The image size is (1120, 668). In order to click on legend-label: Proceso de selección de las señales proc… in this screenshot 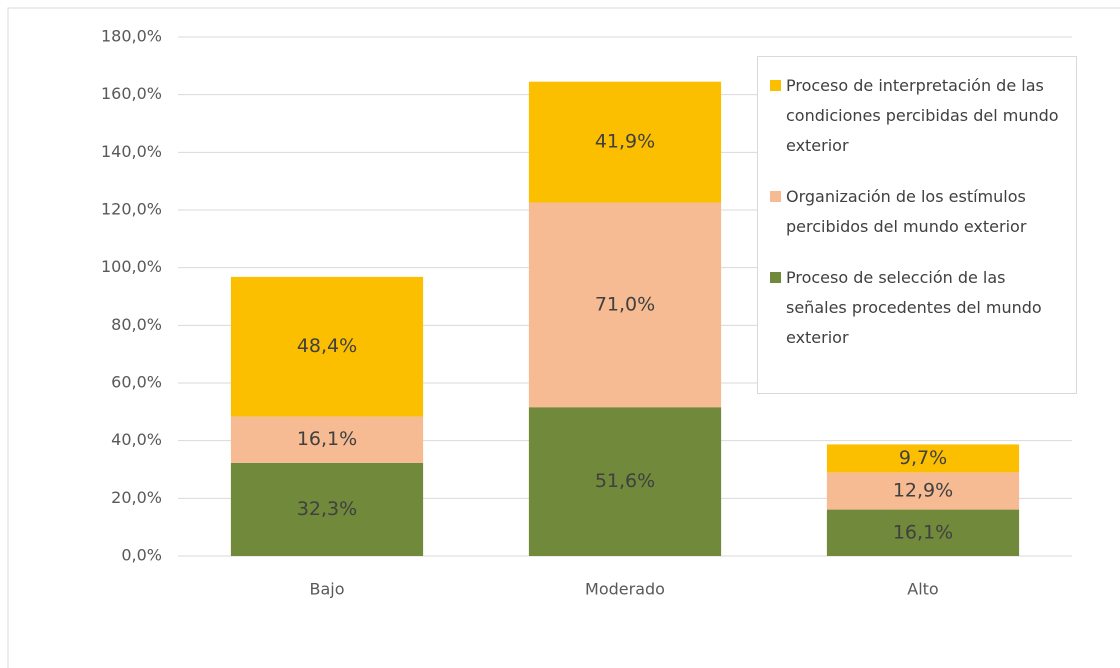, I will do `click(914, 307)`.